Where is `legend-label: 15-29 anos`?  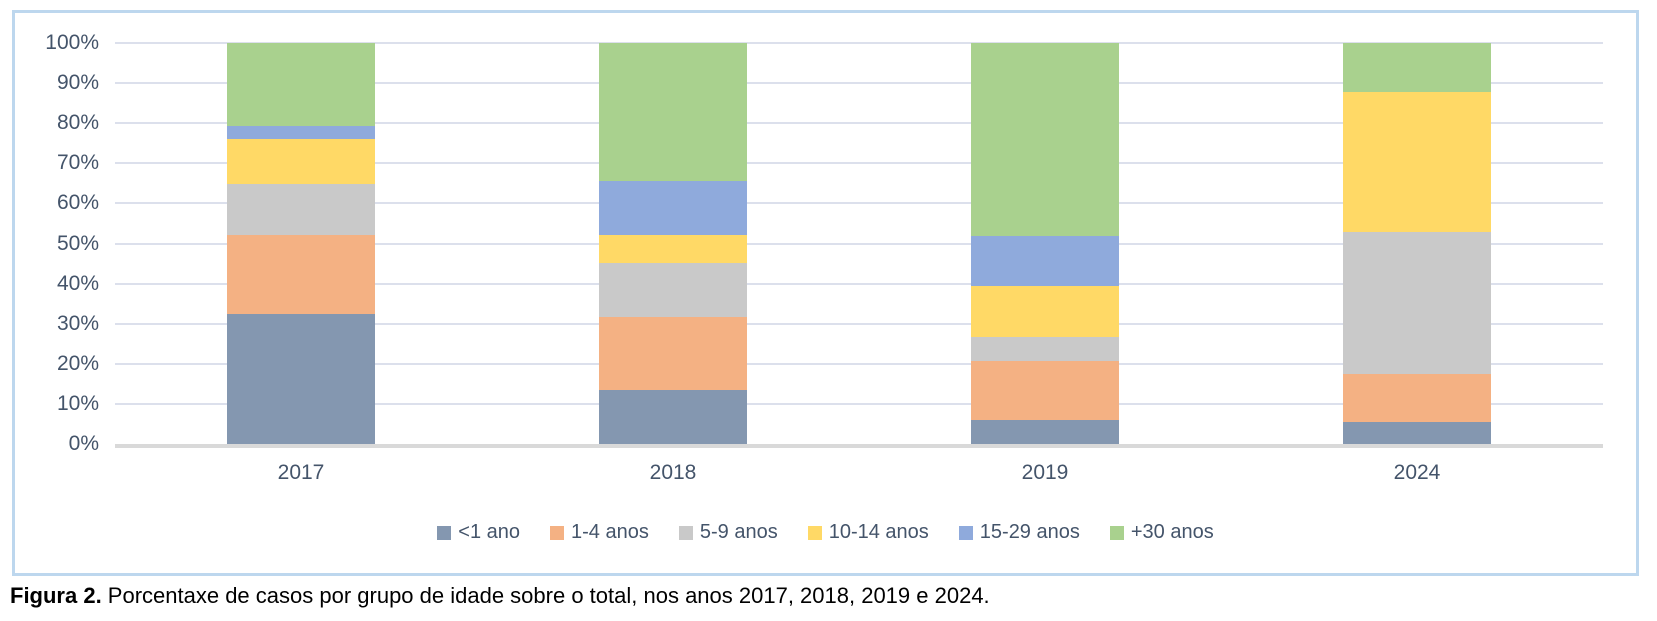 legend-label: 15-29 anos is located at coordinates (1029, 532).